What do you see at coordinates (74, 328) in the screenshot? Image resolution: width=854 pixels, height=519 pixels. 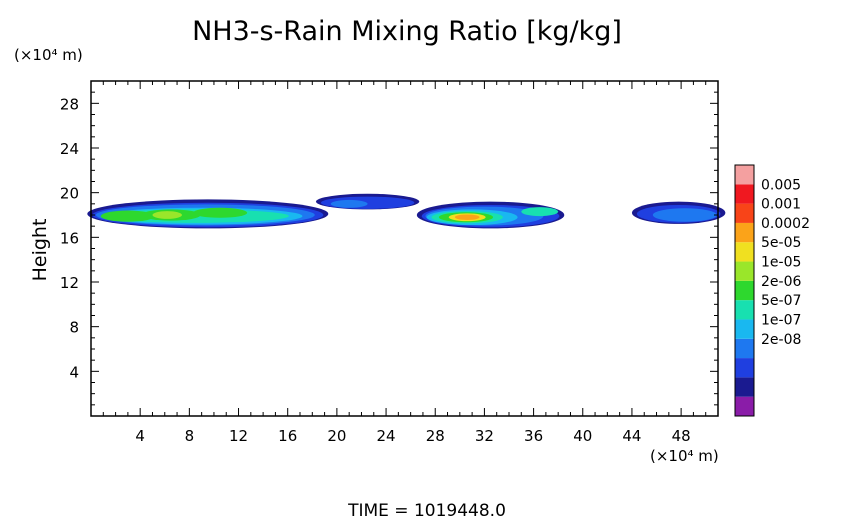 I see `y-tick-label: 8` at bounding box center [74, 328].